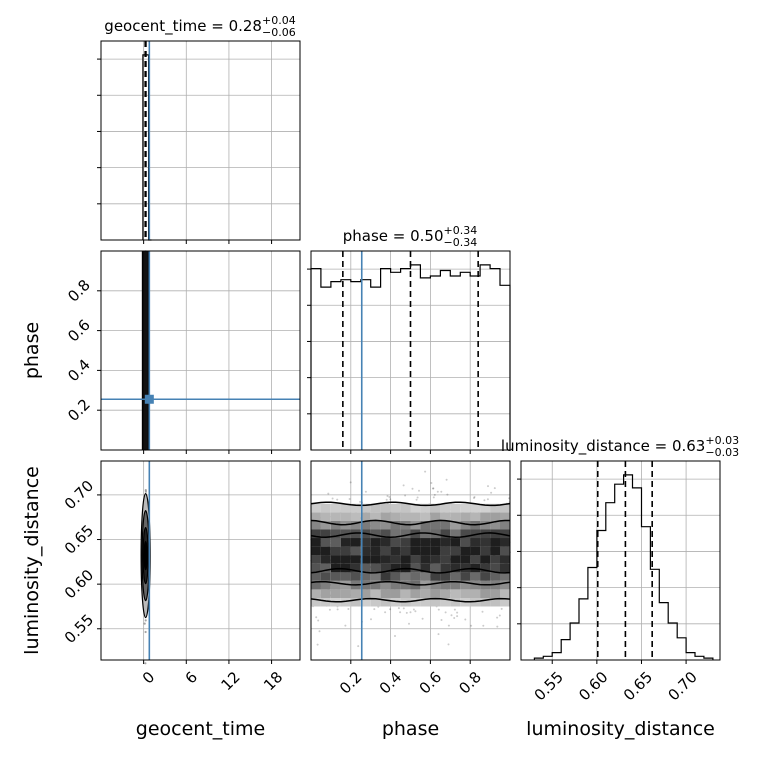 The image size is (760, 760). I want to click on sample-point-1998, so click(425, 471).